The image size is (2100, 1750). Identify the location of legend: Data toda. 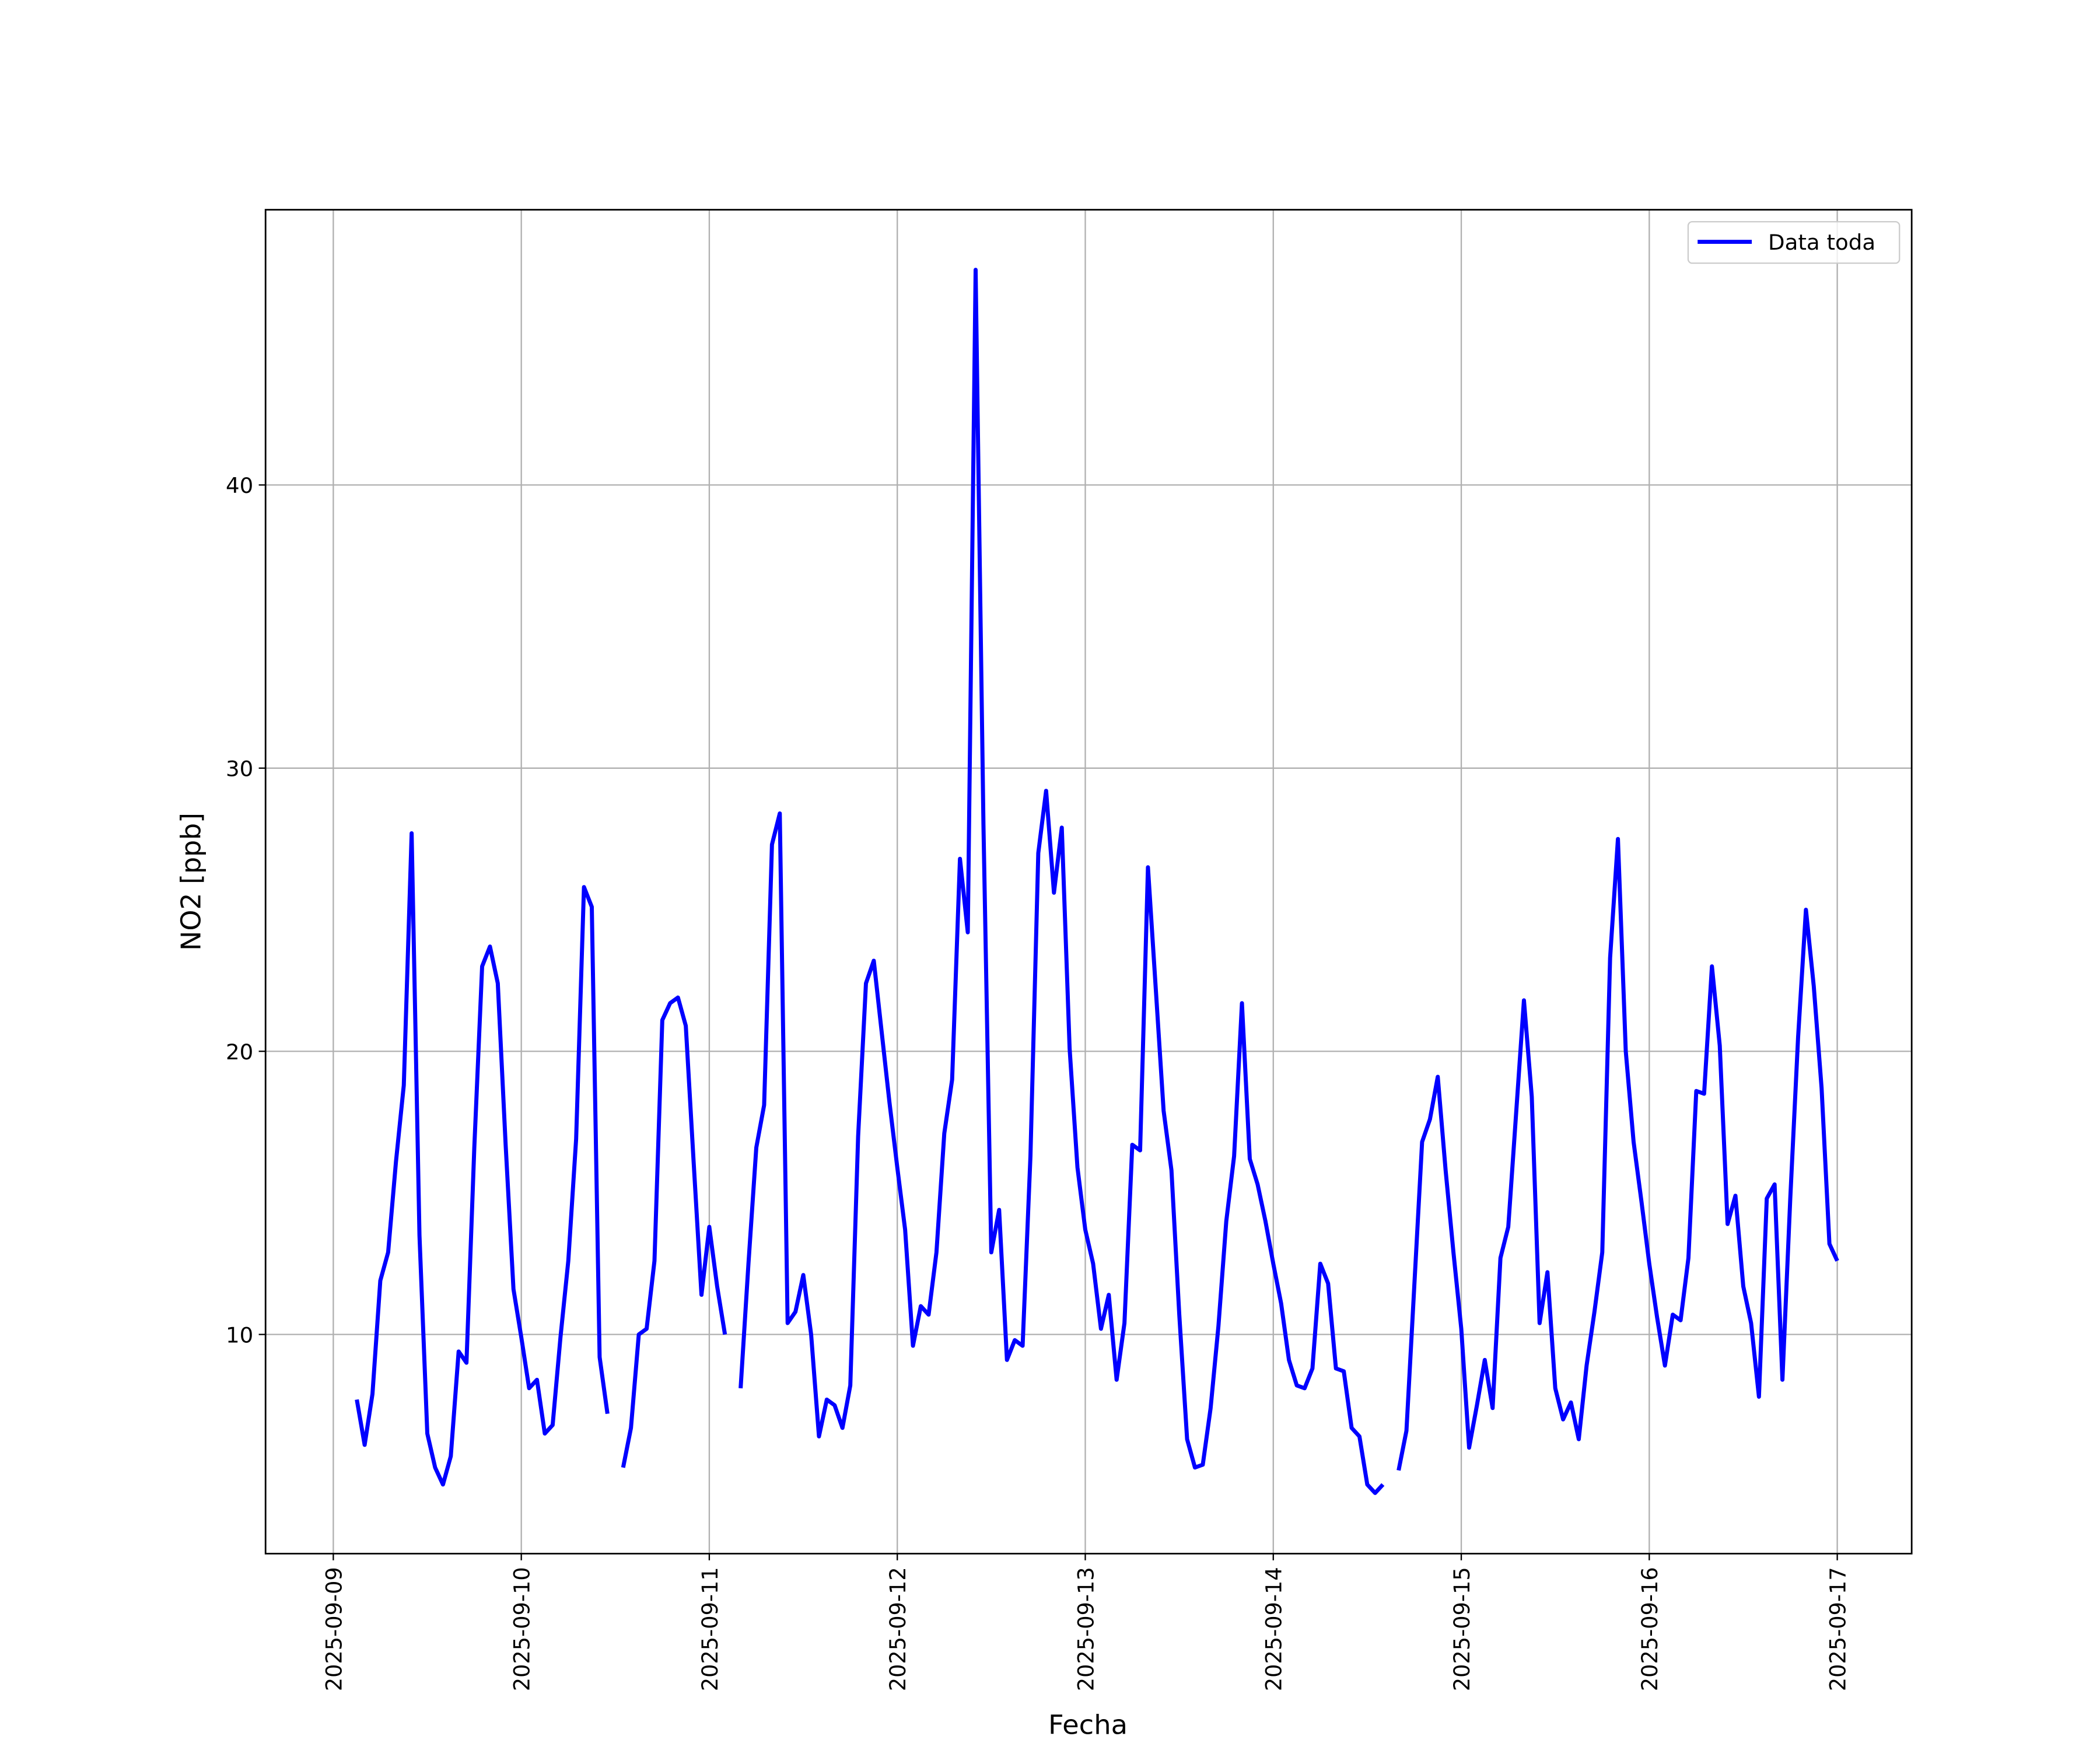
(1794, 242).